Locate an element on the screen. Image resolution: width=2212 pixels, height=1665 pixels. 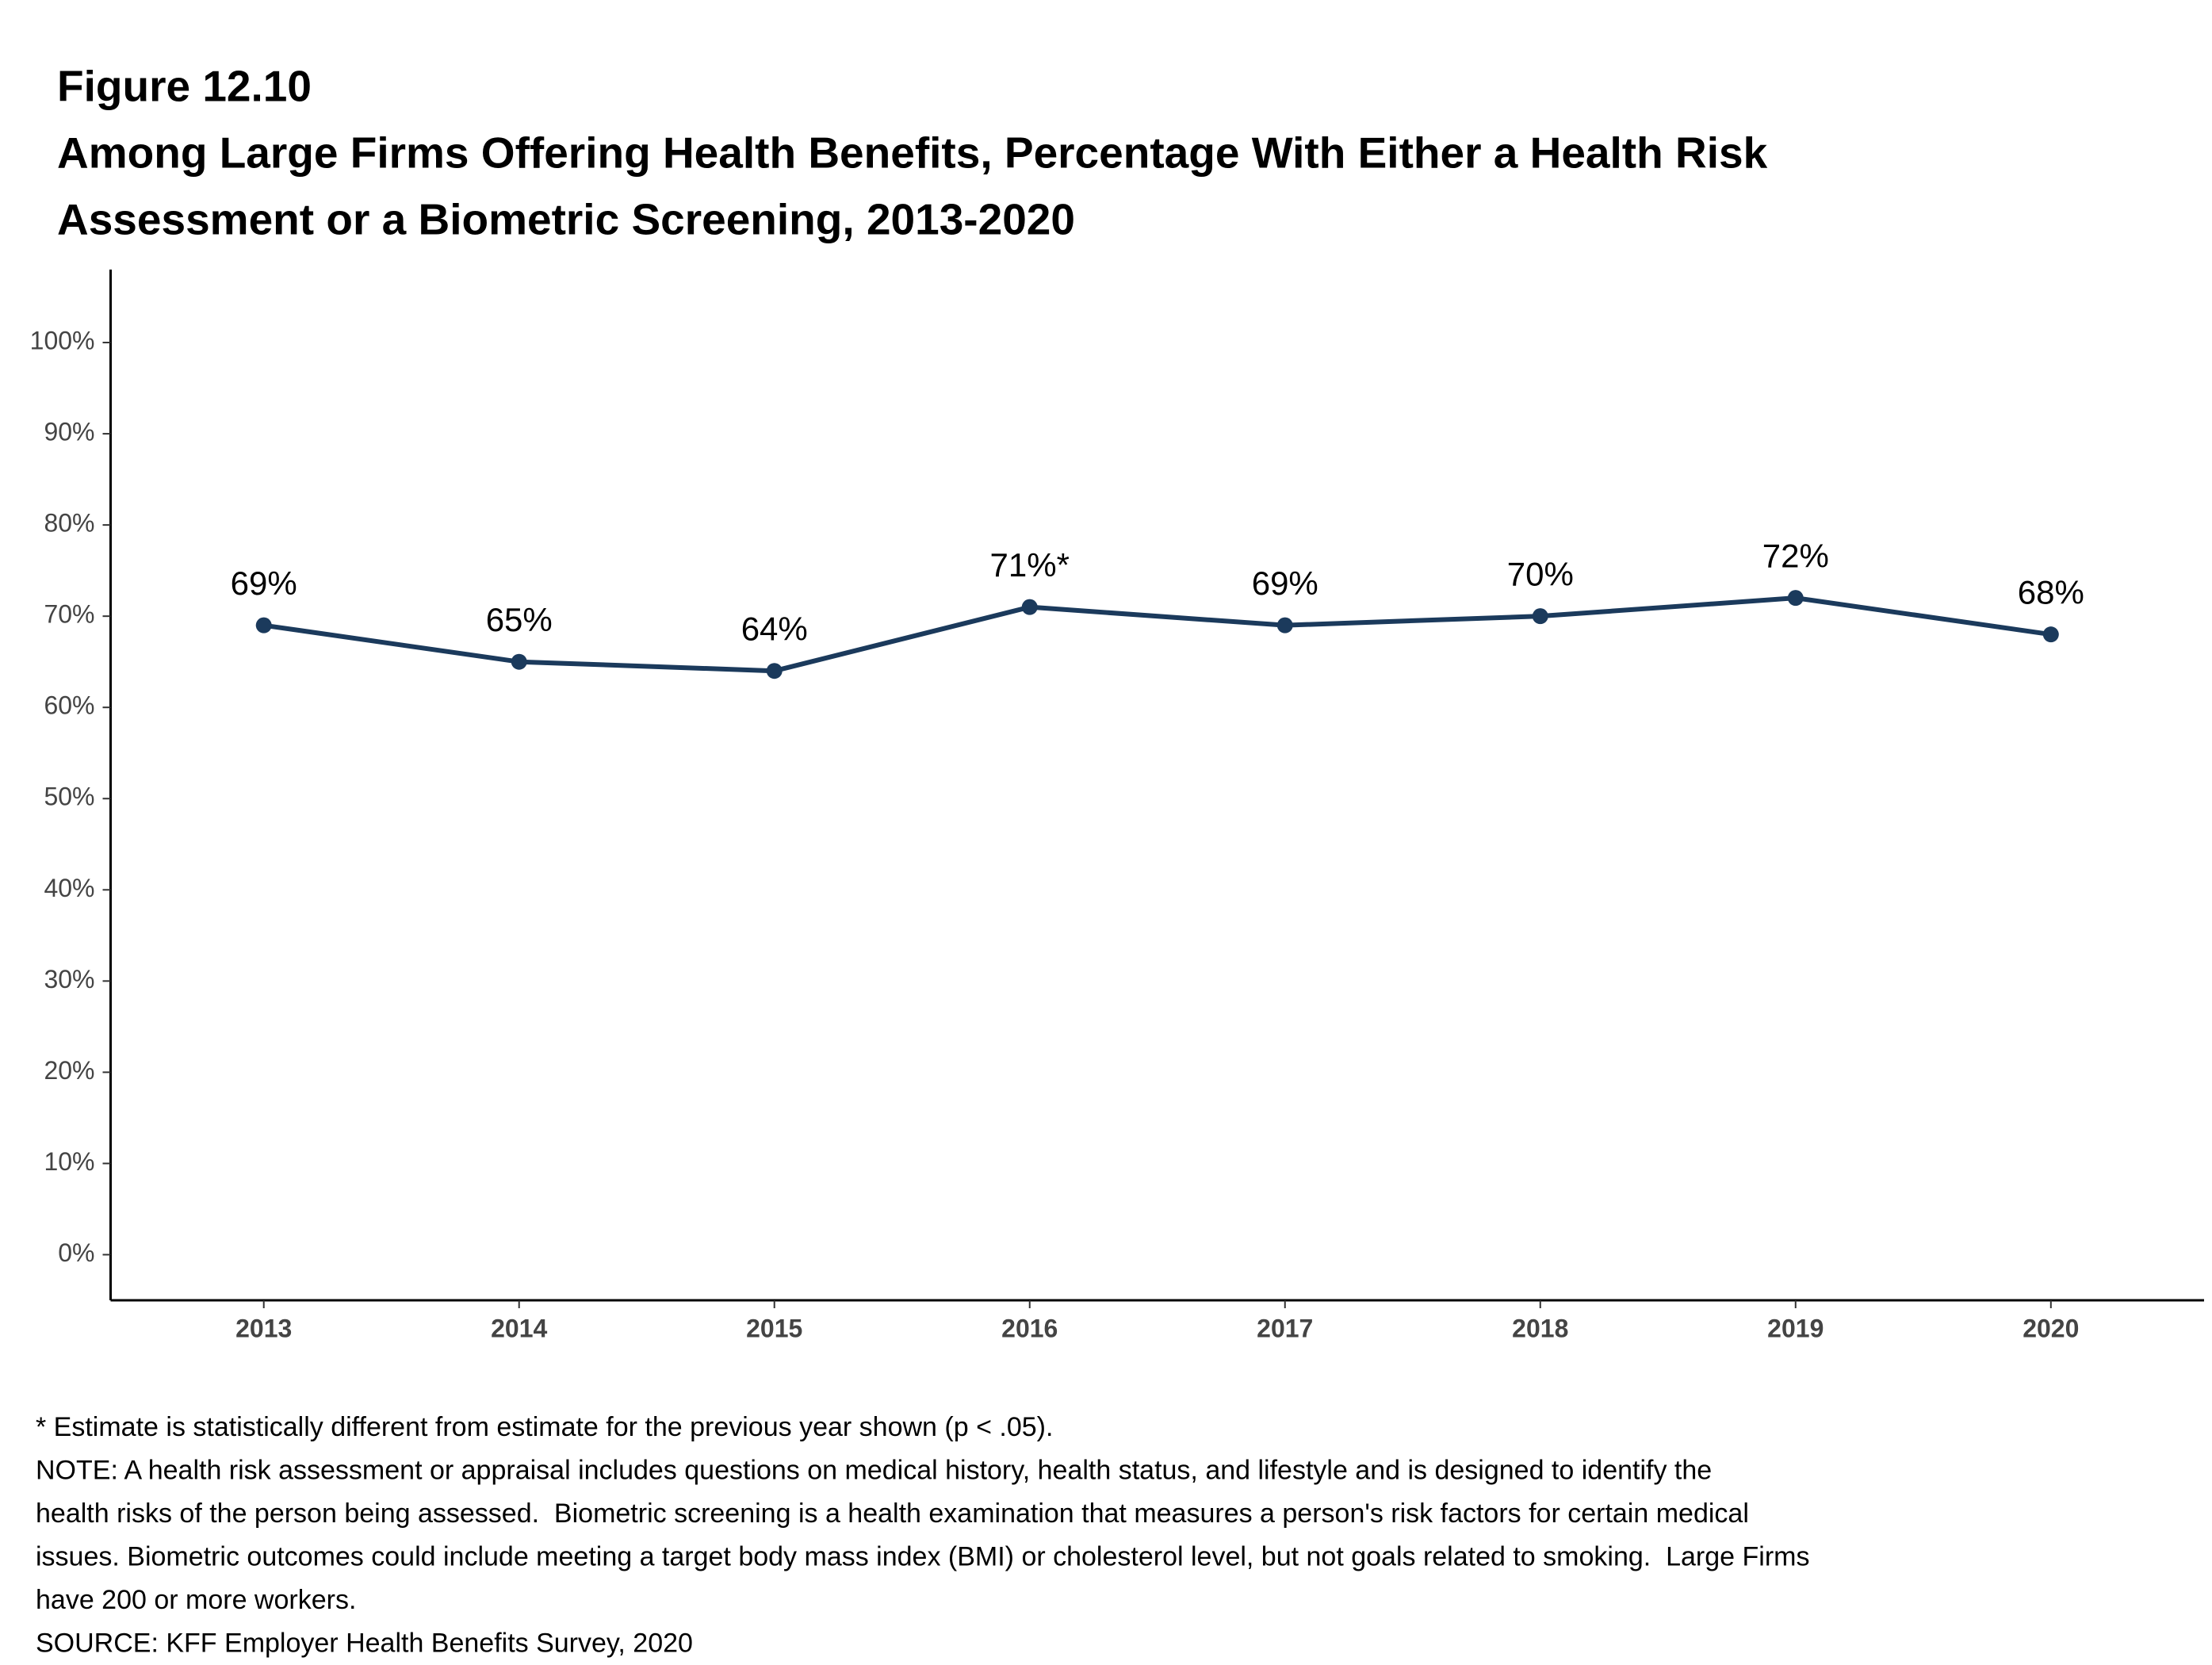
y-tick-label: 60% is located at coordinates (69, 705).